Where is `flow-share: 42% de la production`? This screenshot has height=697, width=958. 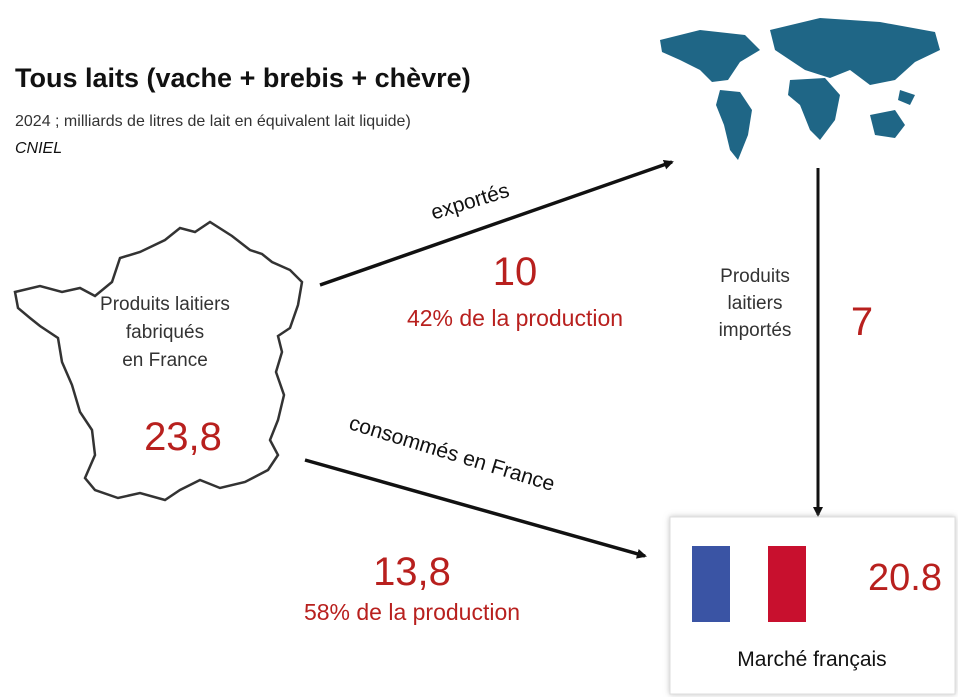
flow-share: 42% de la production is located at coordinates (515, 318).